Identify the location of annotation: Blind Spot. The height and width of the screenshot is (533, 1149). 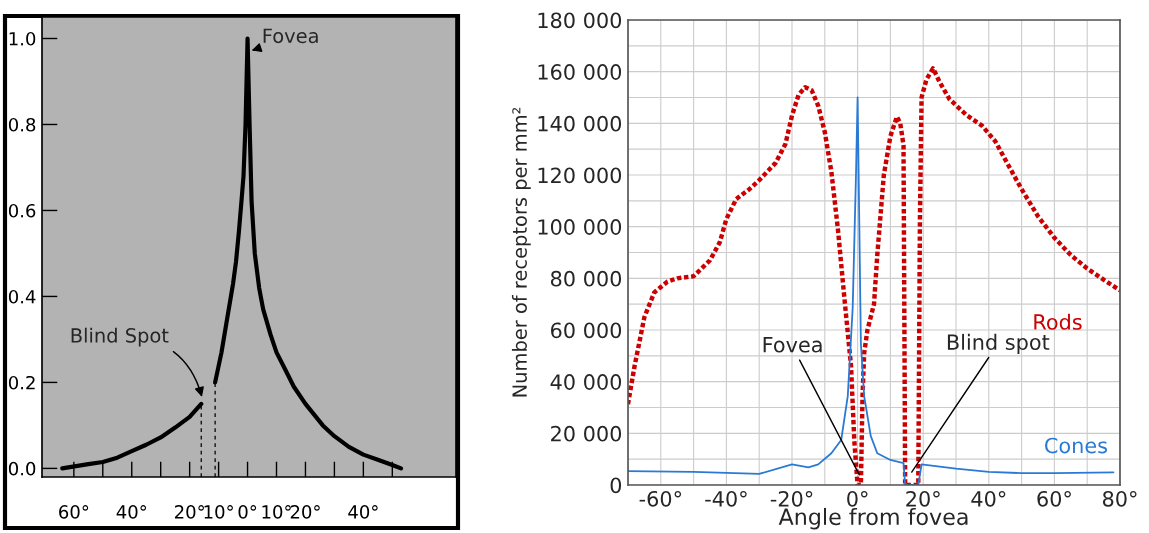
(120, 337).